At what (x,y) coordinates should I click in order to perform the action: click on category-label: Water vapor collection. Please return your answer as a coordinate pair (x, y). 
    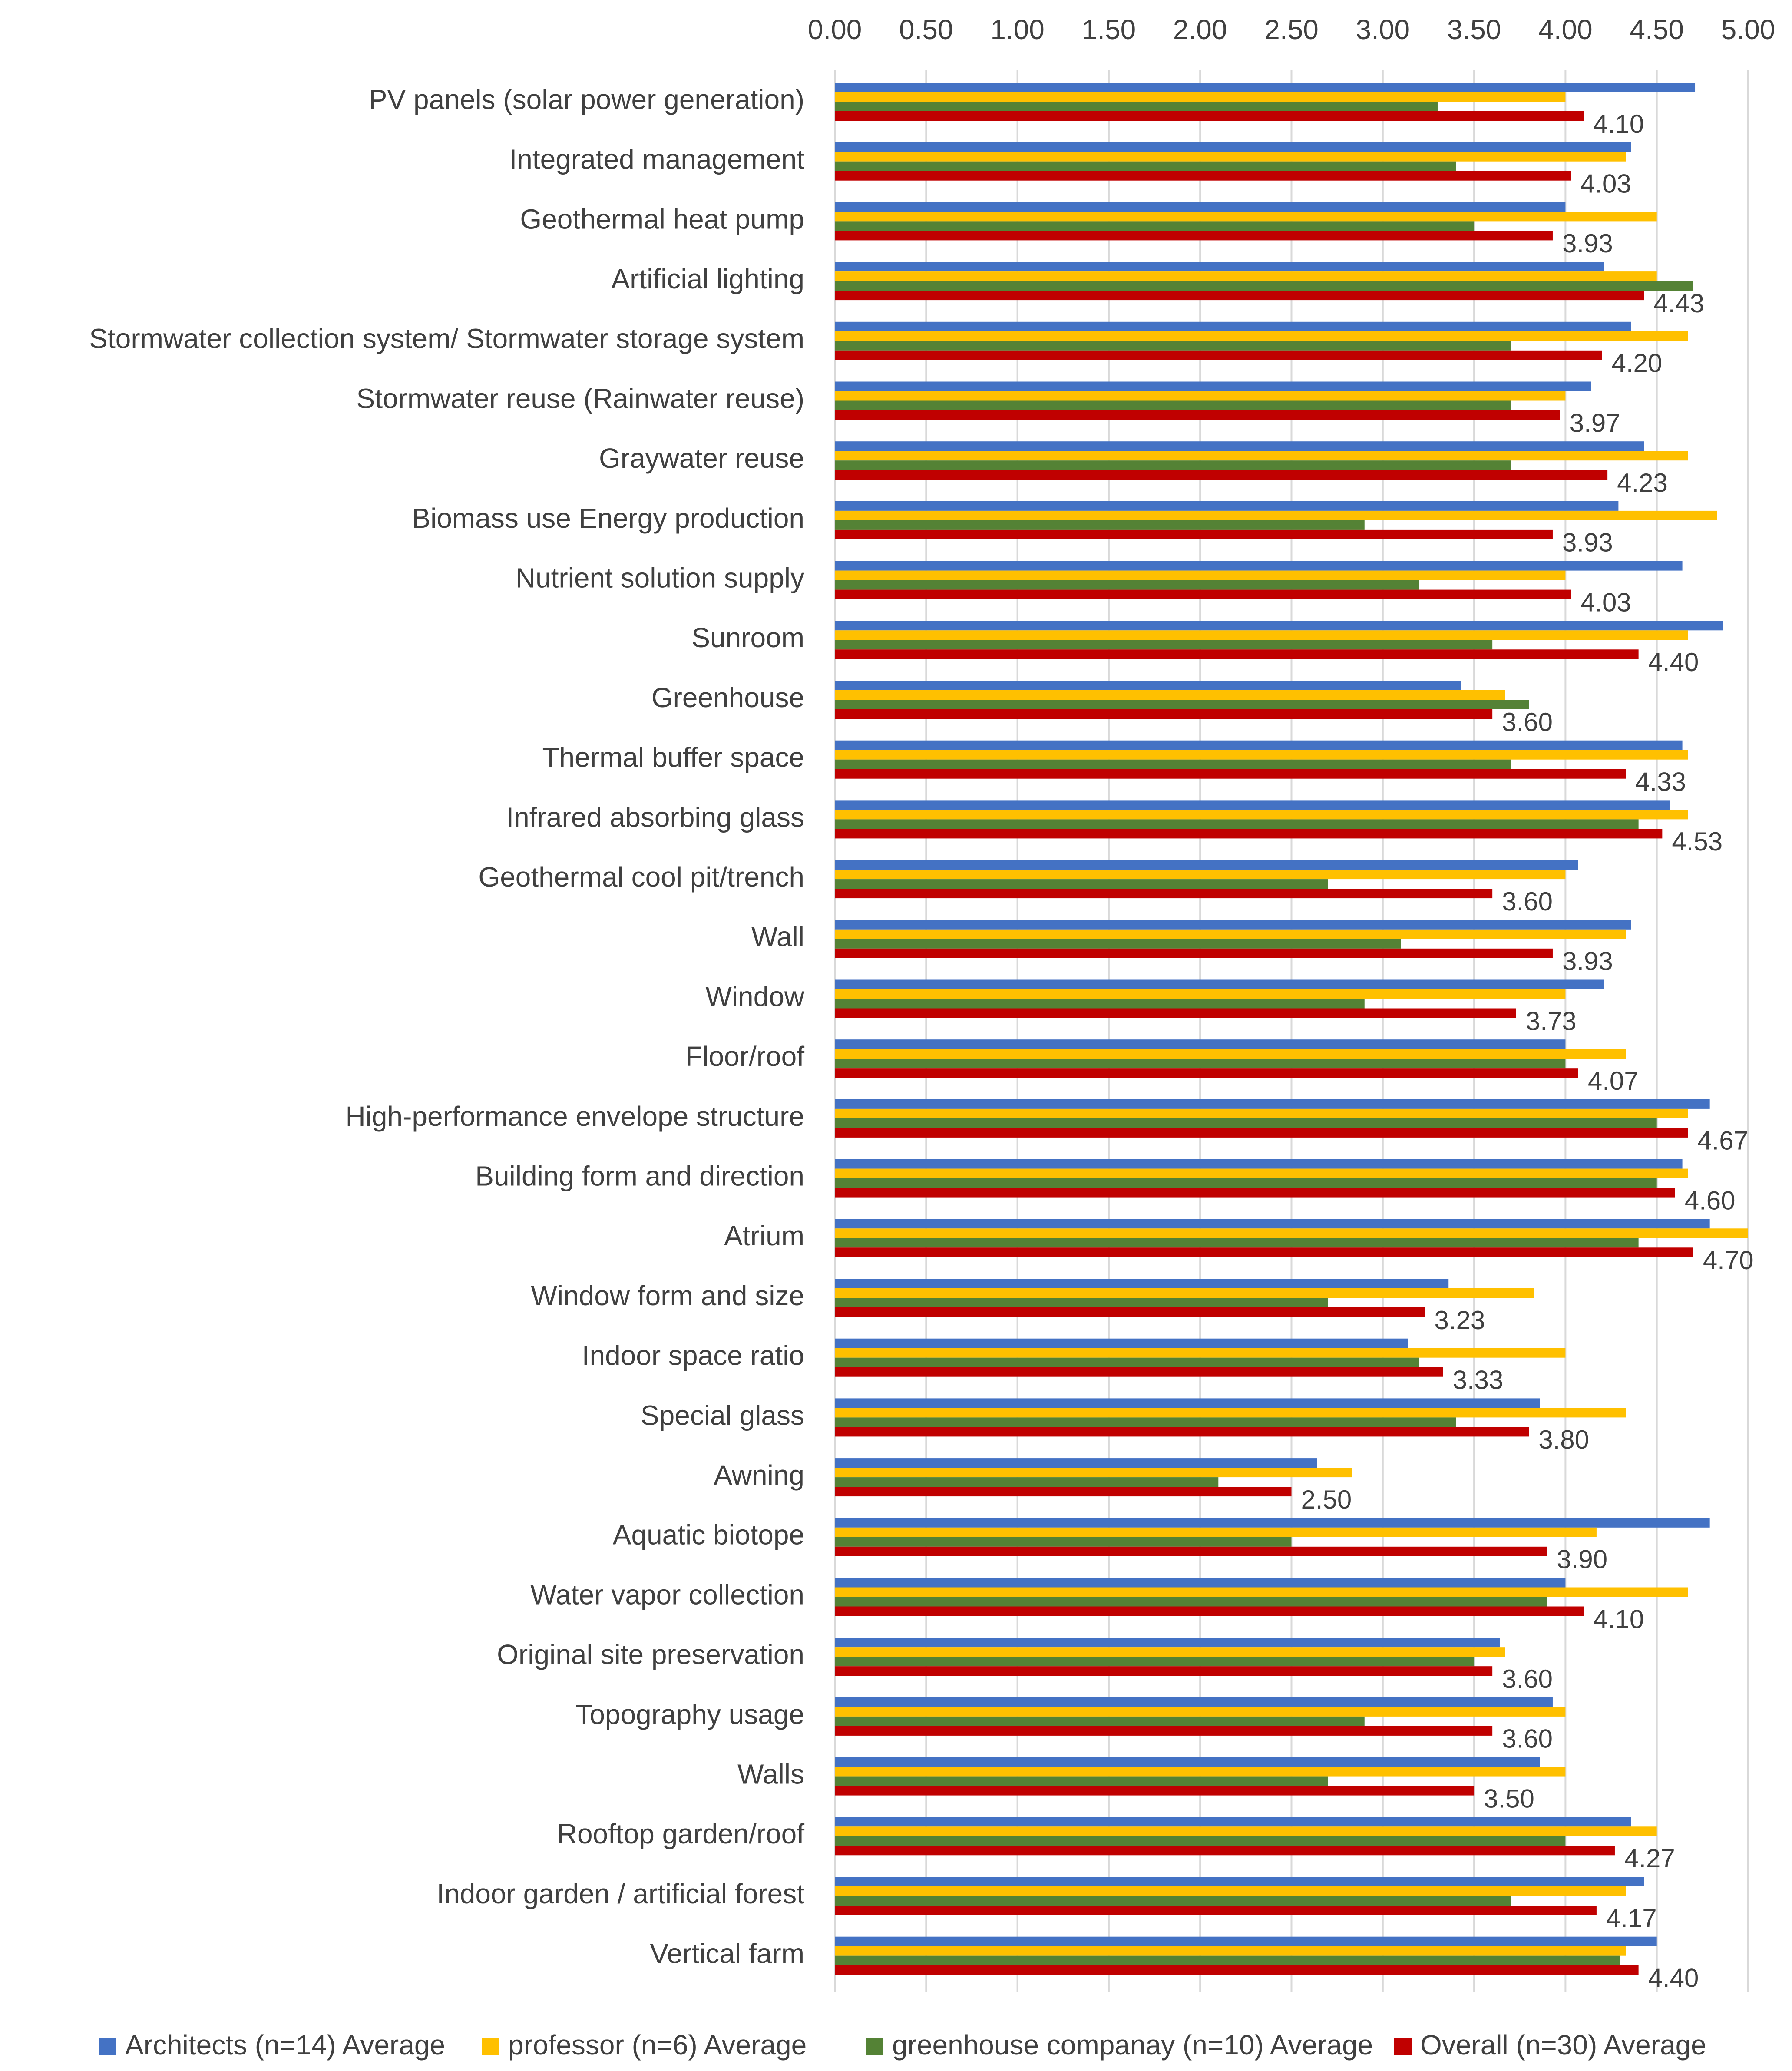
    Looking at the image, I should click on (667, 1594).